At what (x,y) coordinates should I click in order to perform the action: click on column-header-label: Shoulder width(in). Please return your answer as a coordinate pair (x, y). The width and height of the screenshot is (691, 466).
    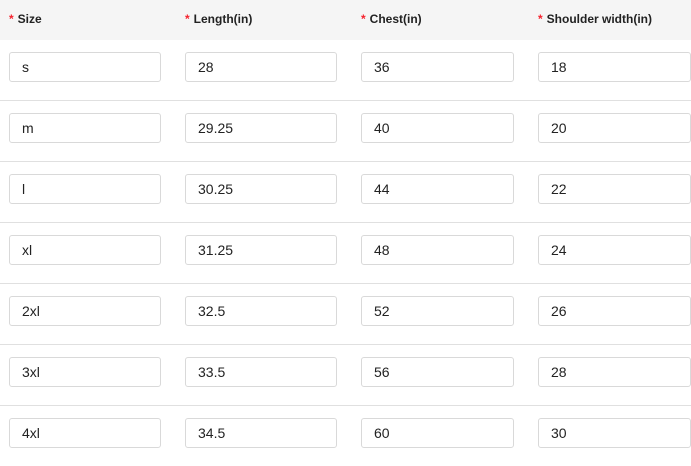
    Looking at the image, I should click on (599, 19).